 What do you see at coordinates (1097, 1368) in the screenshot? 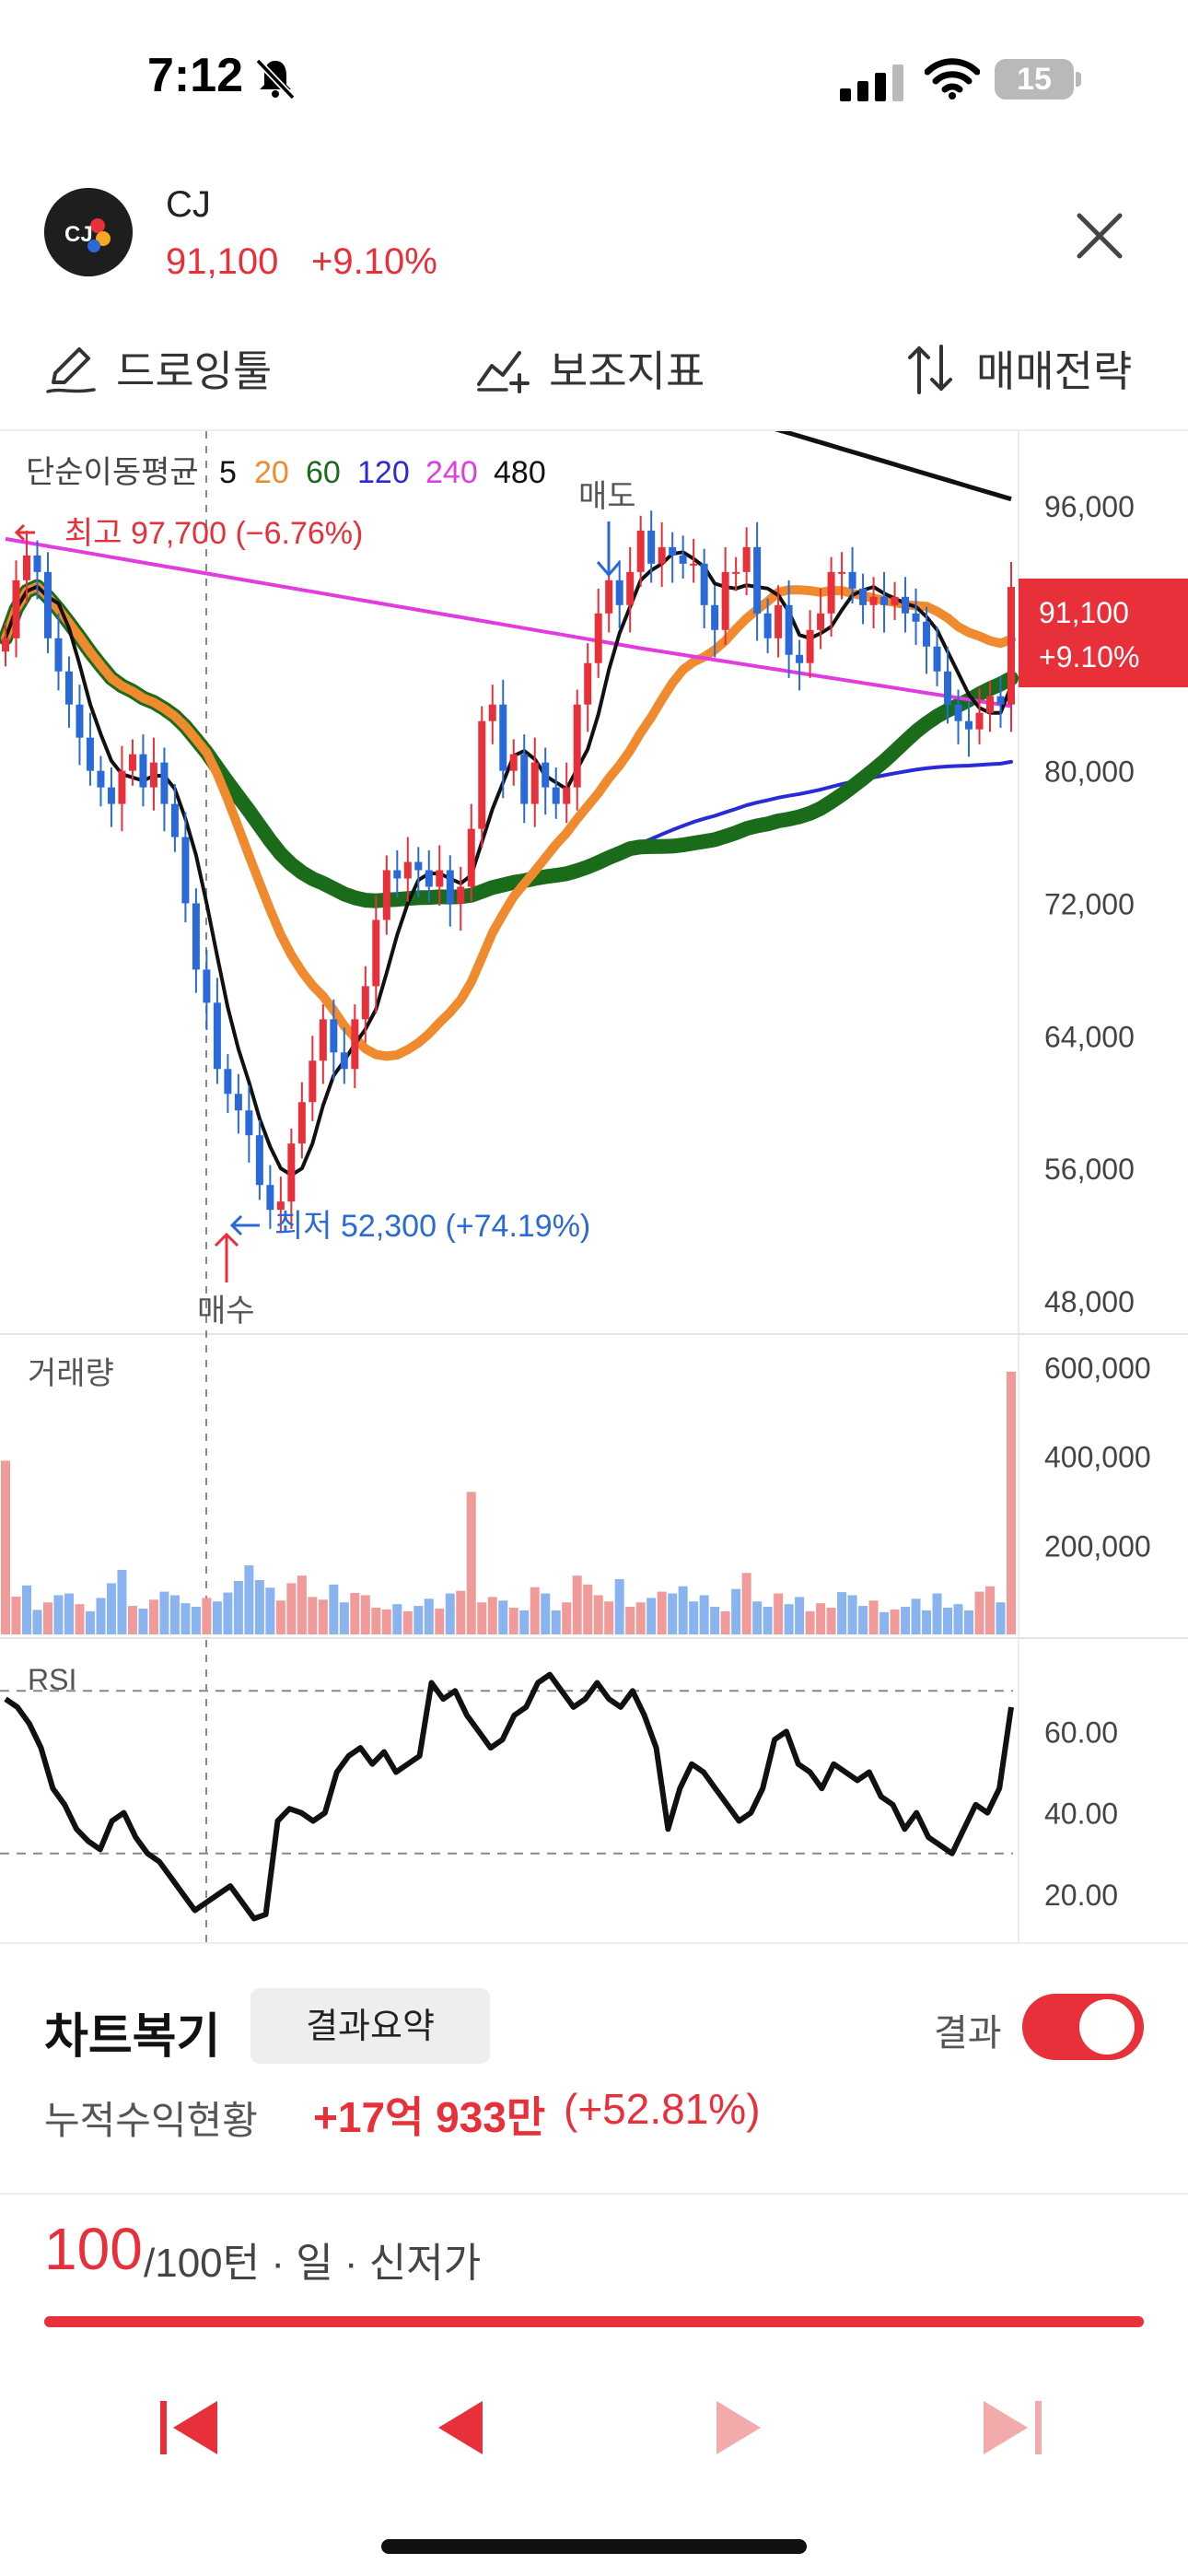
I see `volume-tick-label: 600,000` at bounding box center [1097, 1368].